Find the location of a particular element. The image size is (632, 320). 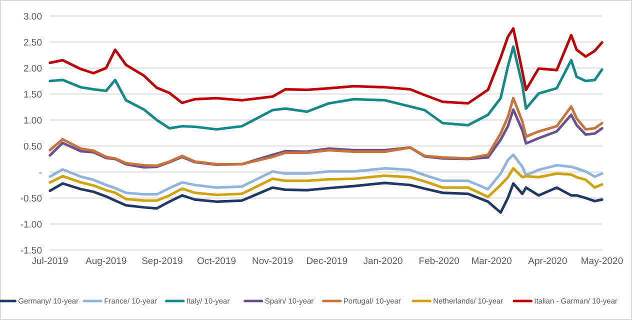

x-tick-label: Oct-2019 is located at coordinates (216, 261).